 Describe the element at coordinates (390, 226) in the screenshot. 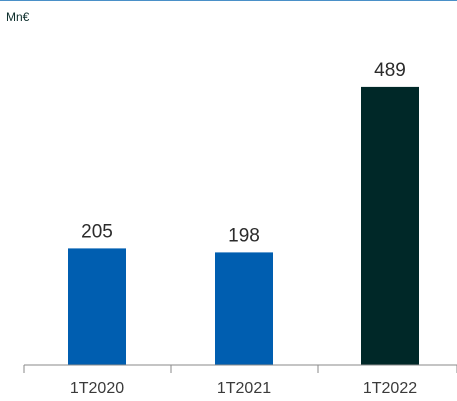

I see `bar-1T2022` at that location.